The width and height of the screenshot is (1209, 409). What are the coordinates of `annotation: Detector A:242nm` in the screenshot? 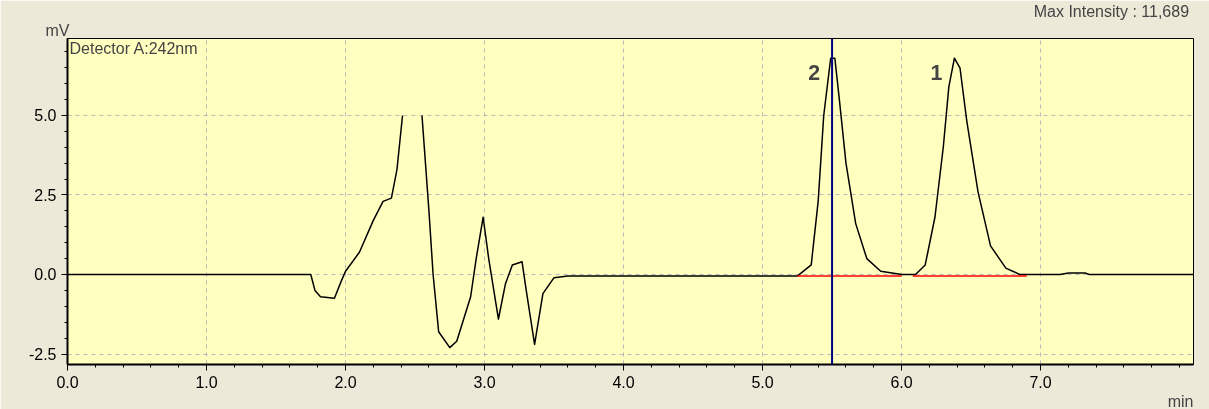 It's located at (133, 48).